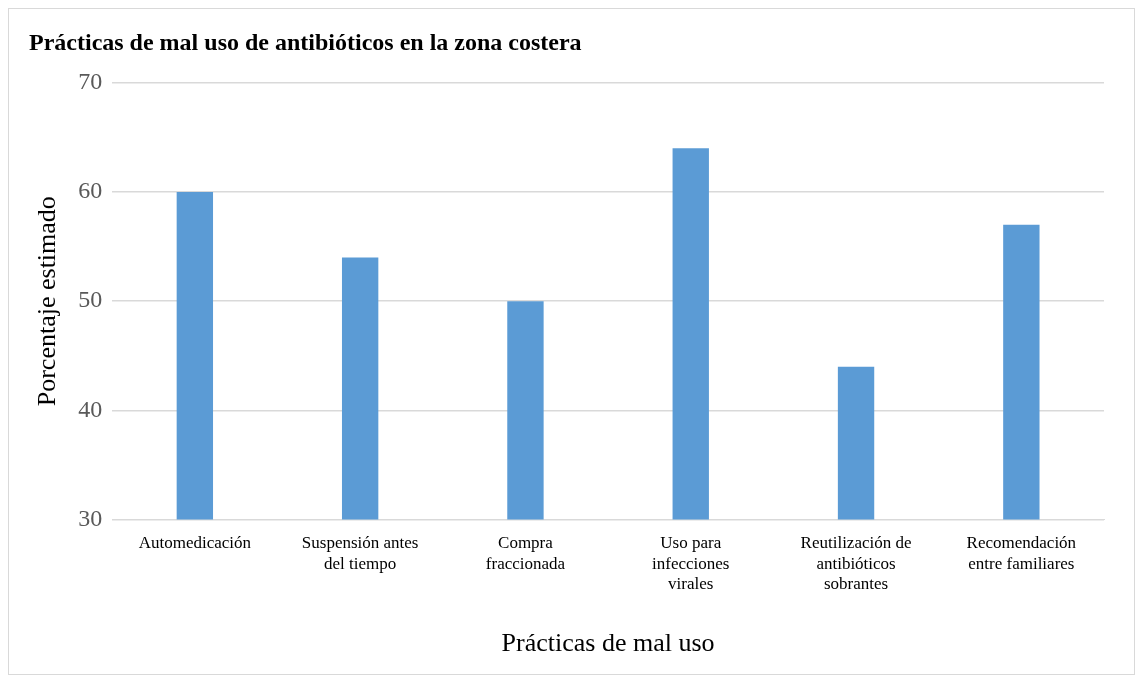  I want to click on y-axis-title: Porcentaje estimado, so click(47, 301).